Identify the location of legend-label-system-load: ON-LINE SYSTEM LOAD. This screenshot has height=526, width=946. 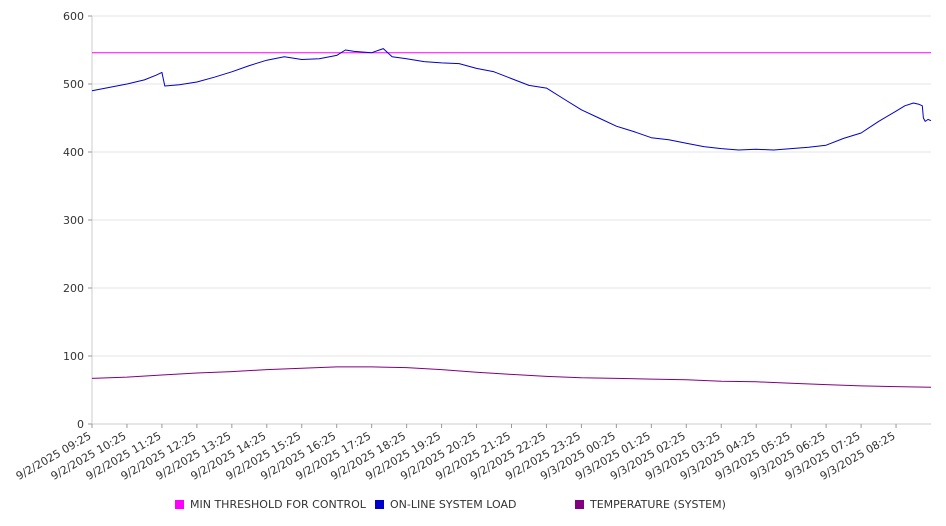
(453, 504).